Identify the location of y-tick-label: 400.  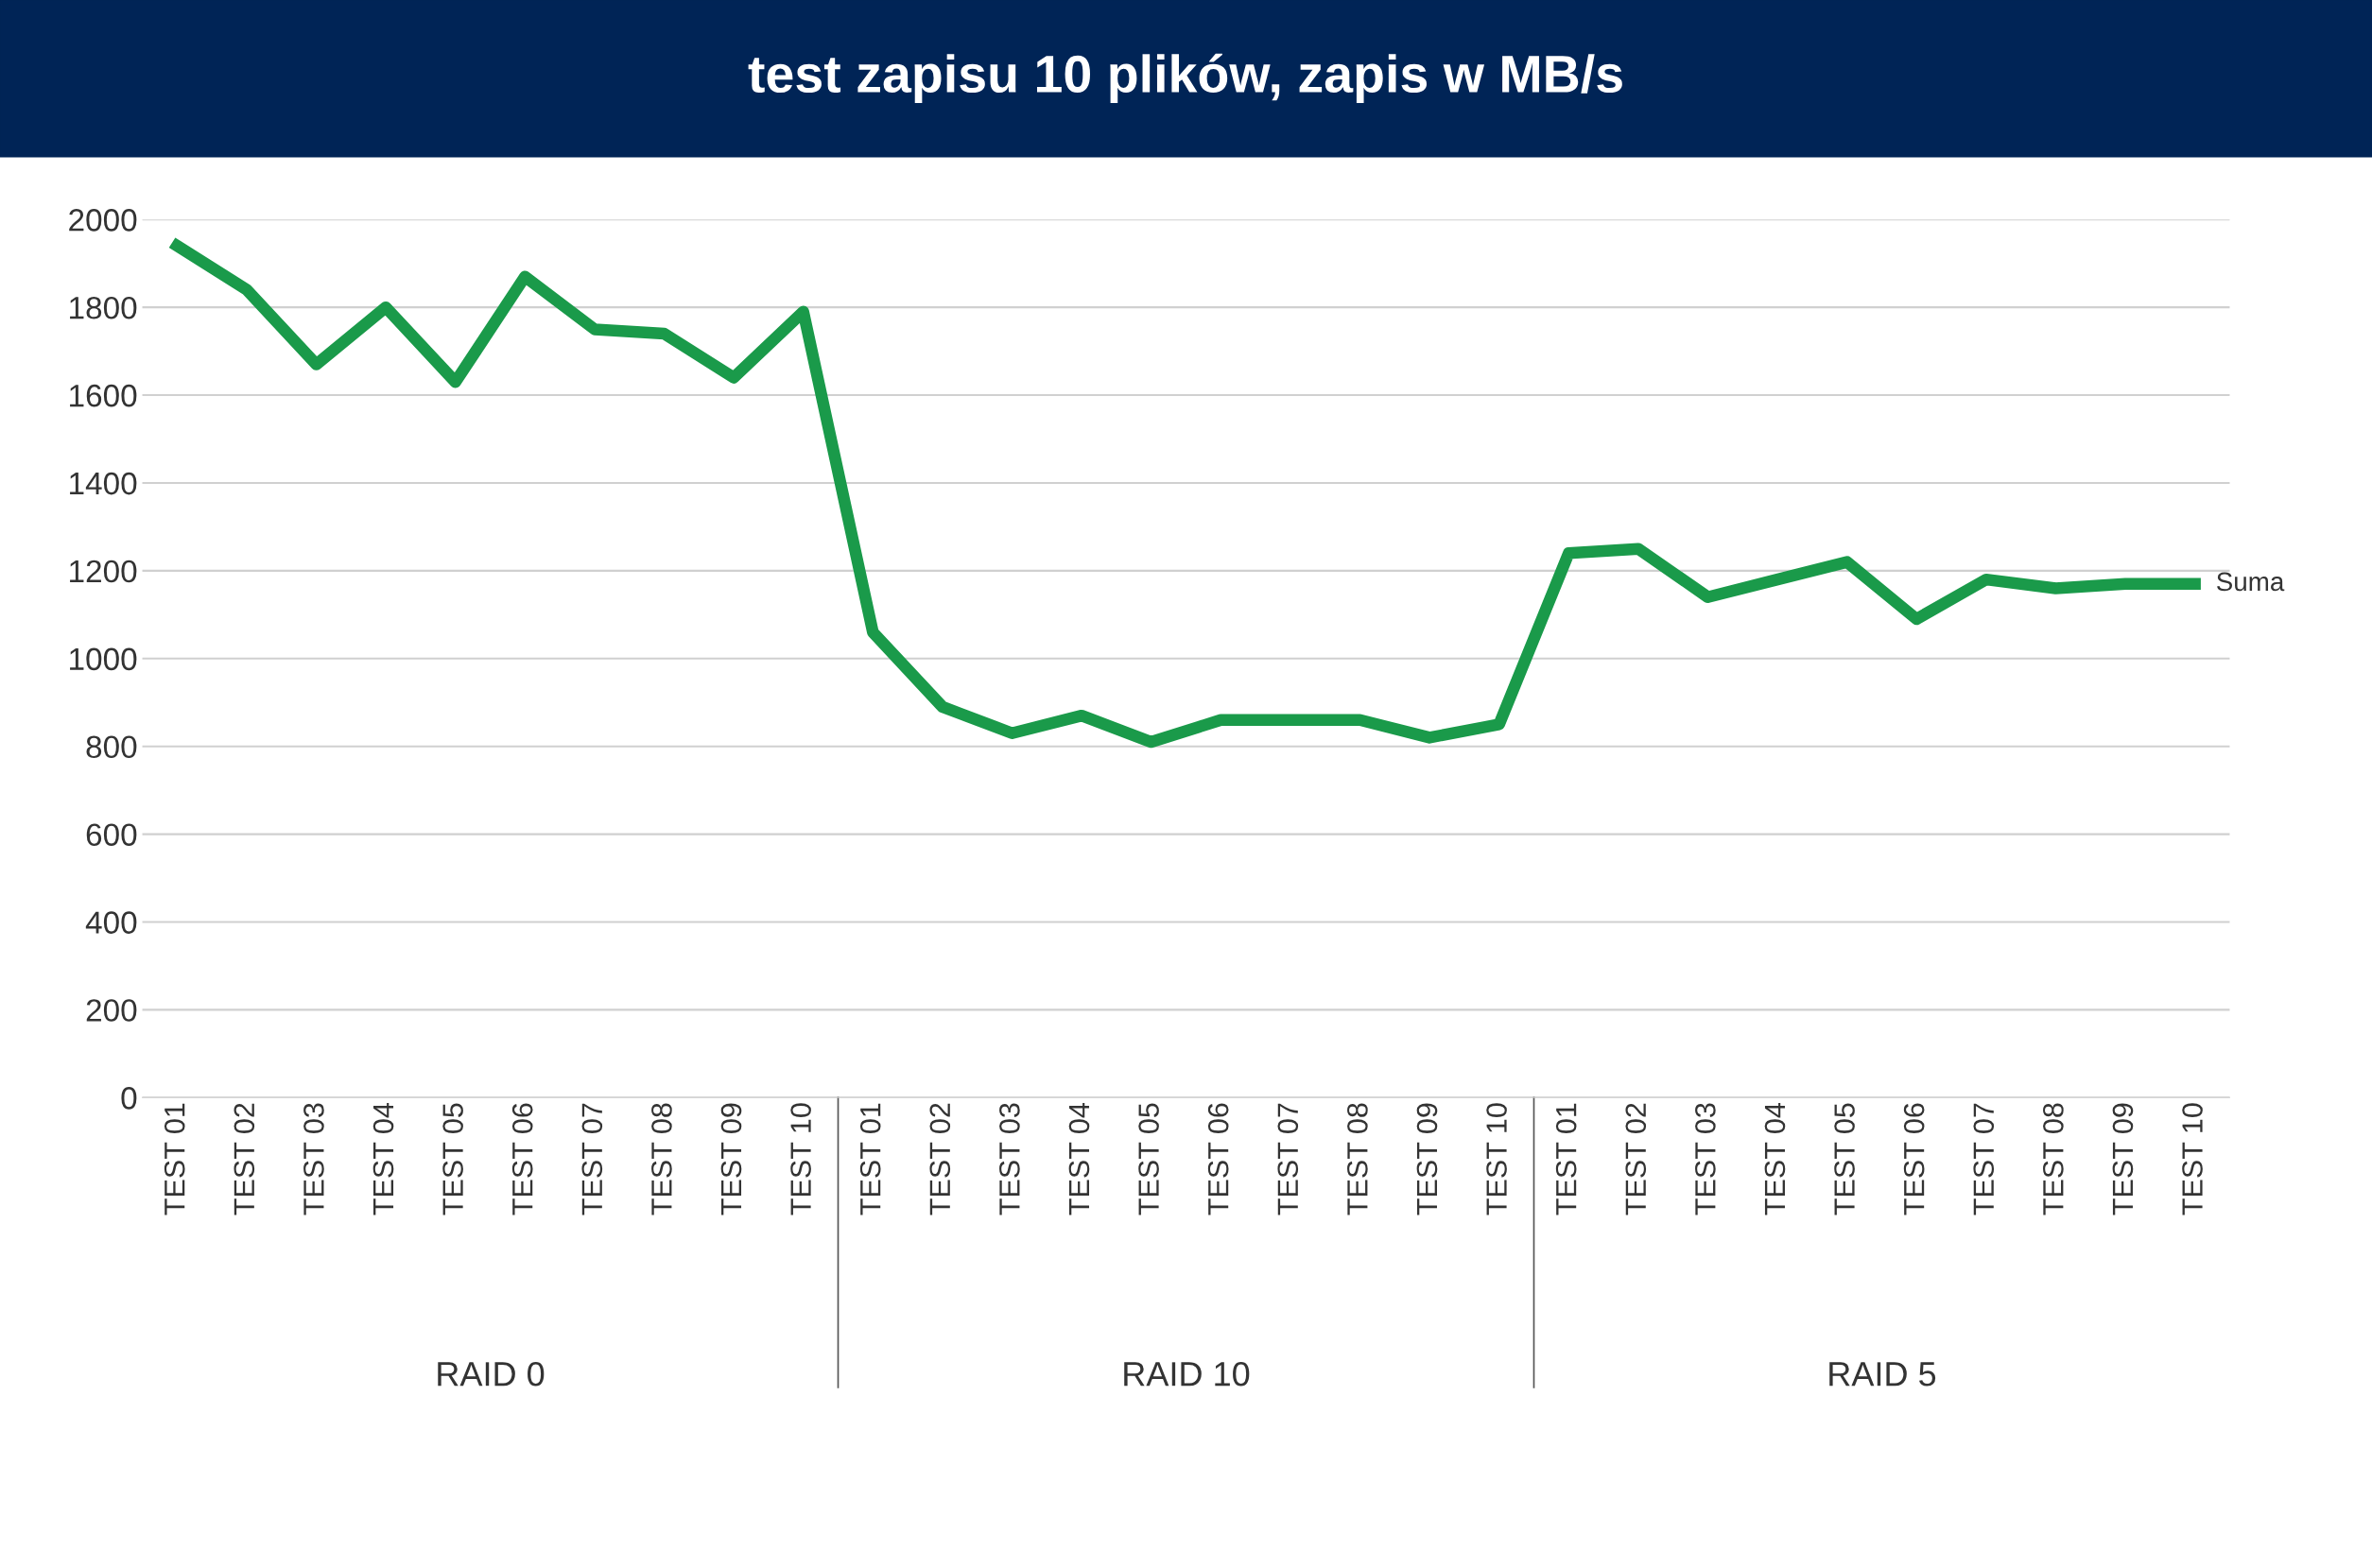
(111, 922).